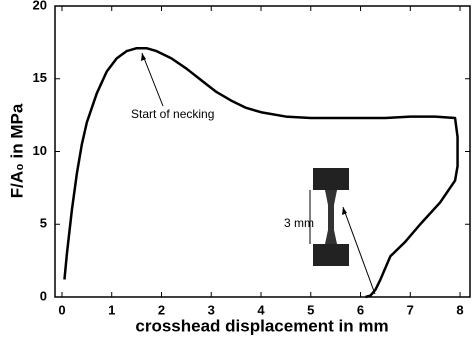 The height and width of the screenshot is (344, 474). I want to click on x-axis-title: crosshead displacement in mm, so click(261, 325).